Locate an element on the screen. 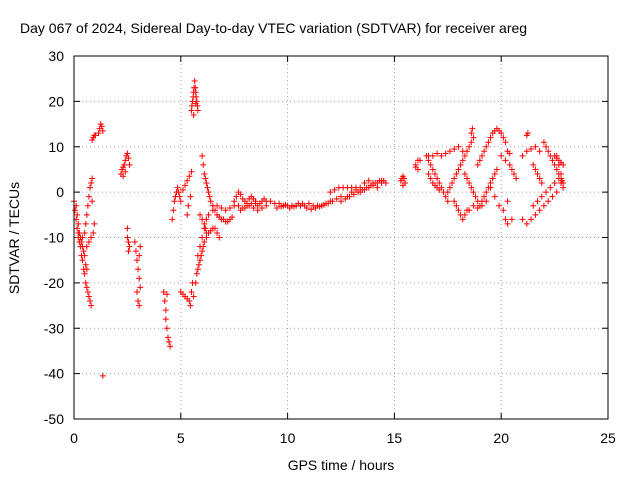 This screenshot has width=640, height=480. y-tick-label: -10 is located at coordinates (54, 238).